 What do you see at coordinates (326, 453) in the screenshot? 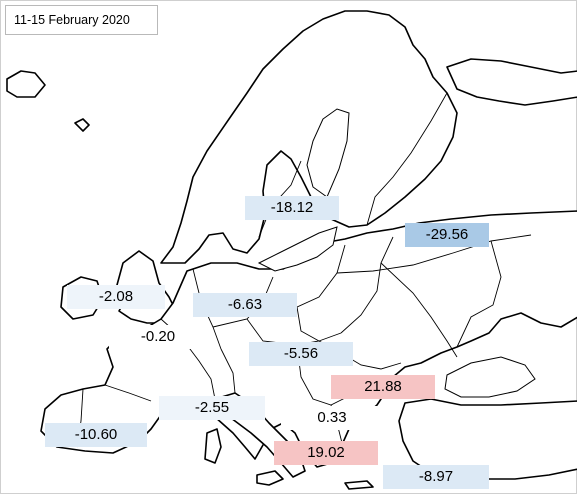
I see `value-label-greece: 19.02` at bounding box center [326, 453].